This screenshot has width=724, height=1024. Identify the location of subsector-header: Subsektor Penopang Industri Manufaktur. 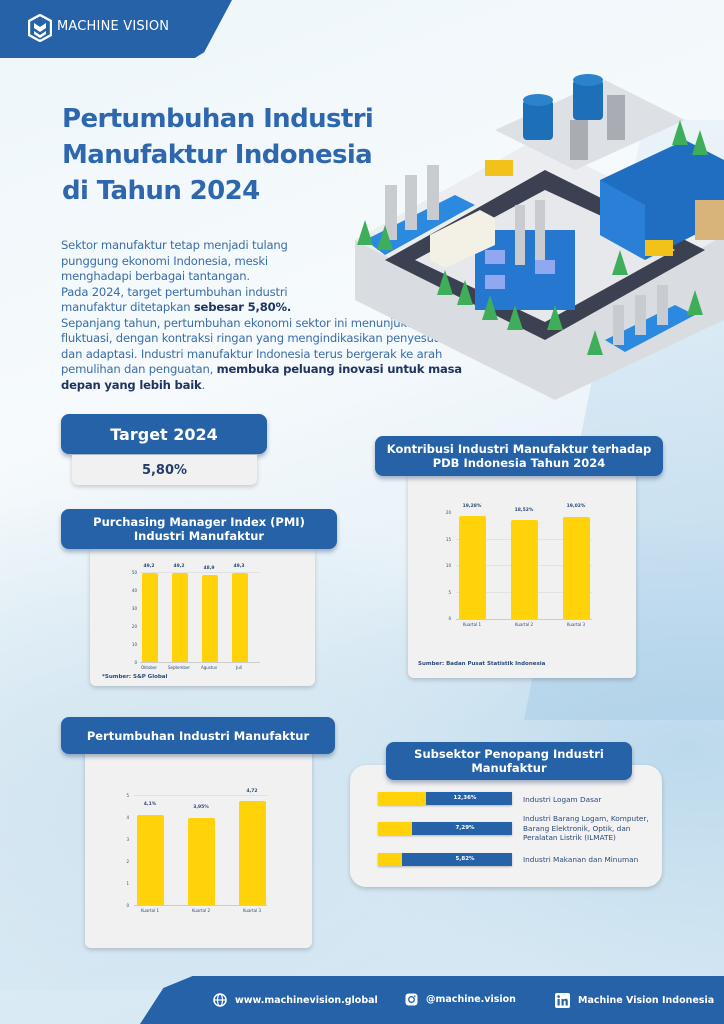
(509, 761).